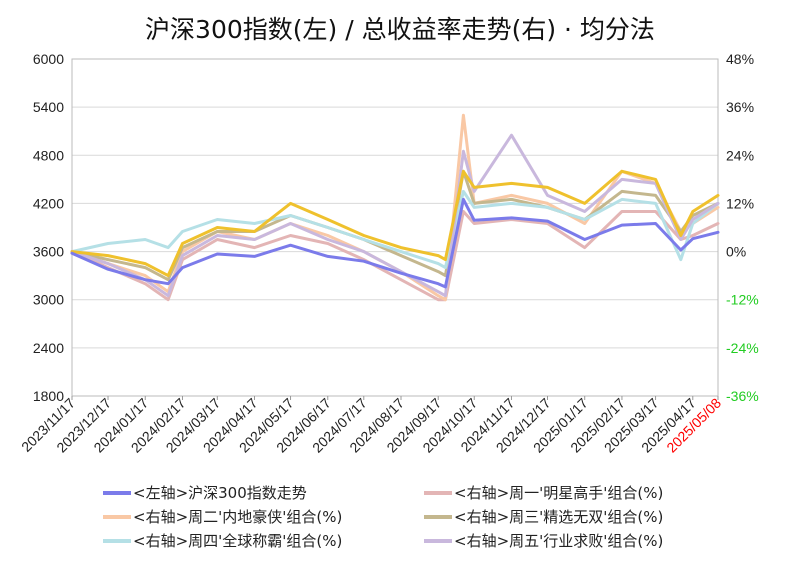 The image size is (799, 579). I want to click on y-left-tick-label: 5400, so click(48, 107).